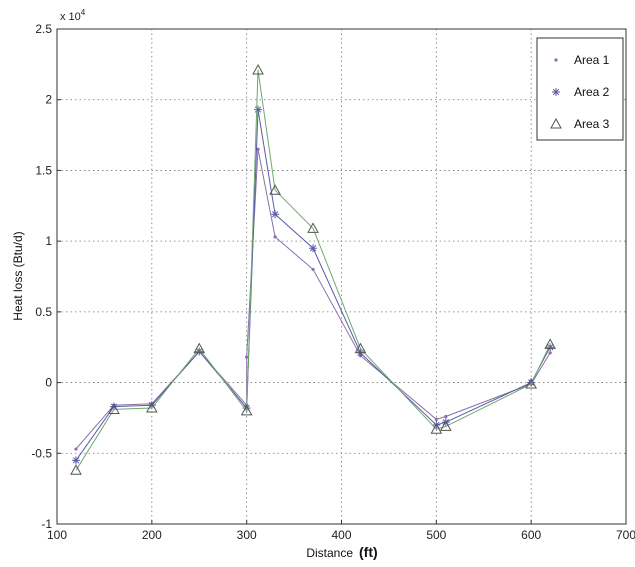 The height and width of the screenshot is (567, 635). Describe the element at coordinates (73, 15) in the screenshot. I see `y-multiplier-label: x 104` at that location.